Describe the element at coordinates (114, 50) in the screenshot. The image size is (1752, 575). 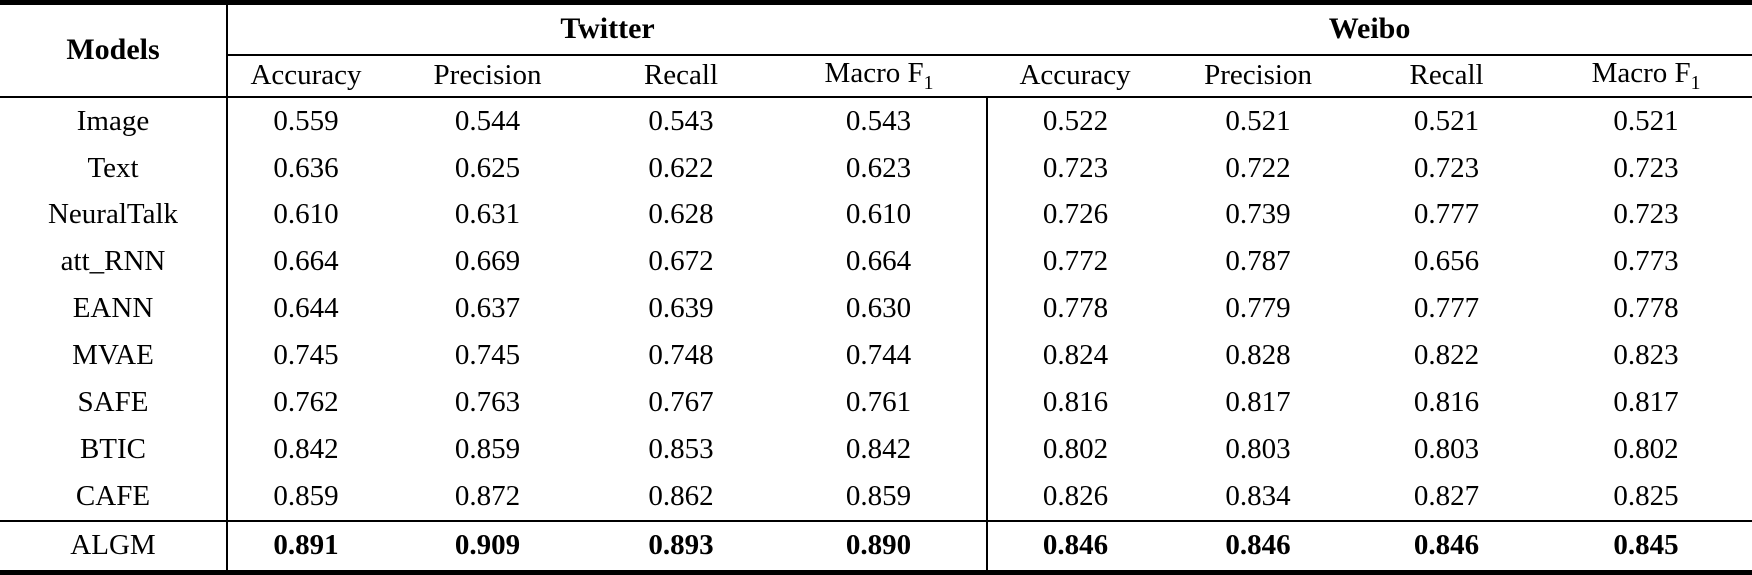
I see `models-column-header: Models` at that location.